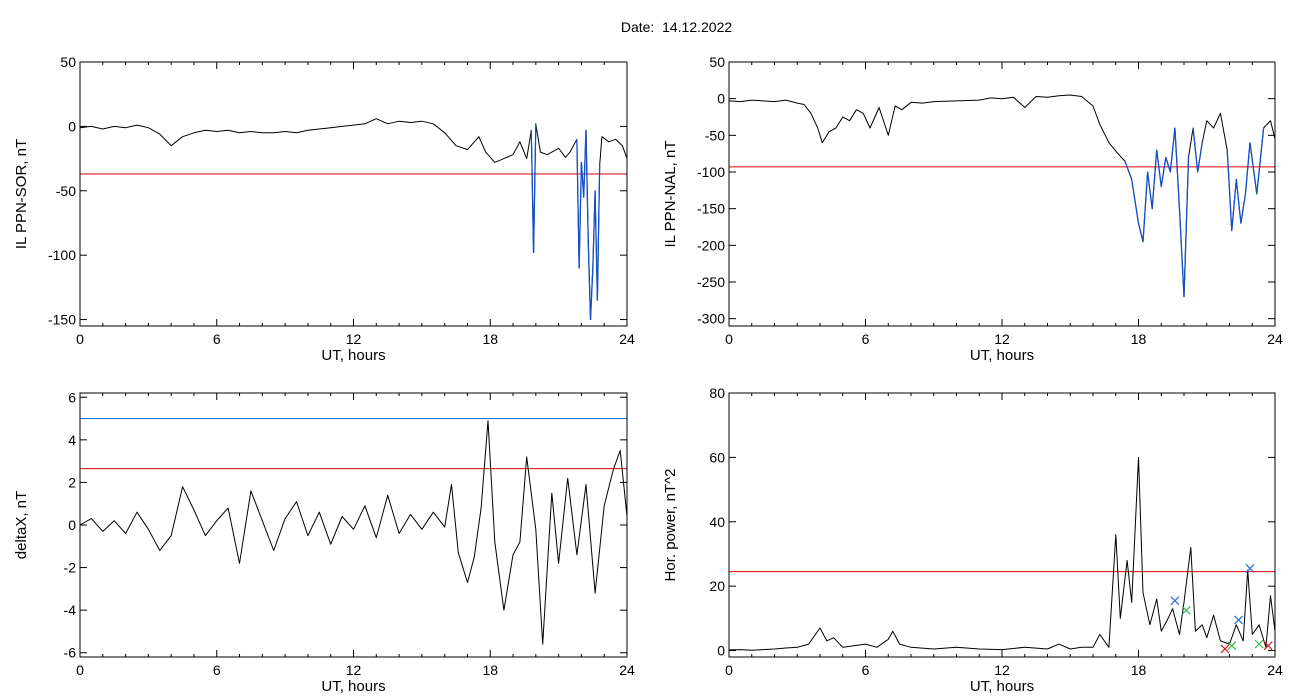  What do you see at coordinates (717, 586) in the screenshot?
I see `y-tick-label: 20` at bounding box center [717, 586].